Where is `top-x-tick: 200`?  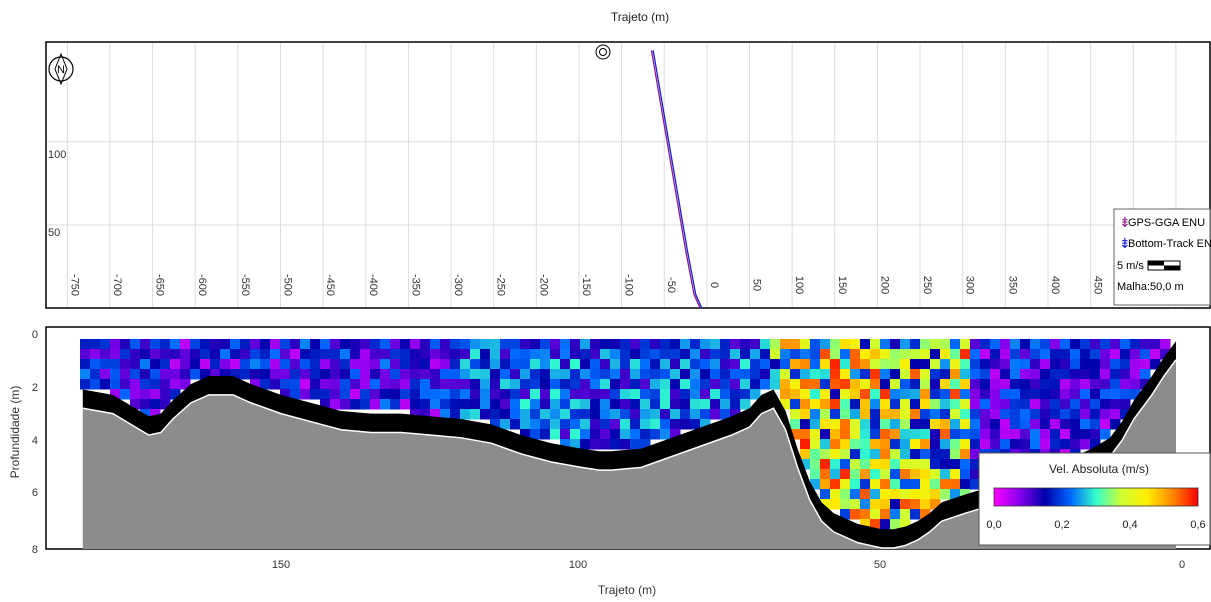
top-x-tick: 200 is located at coordinates (884, 285).